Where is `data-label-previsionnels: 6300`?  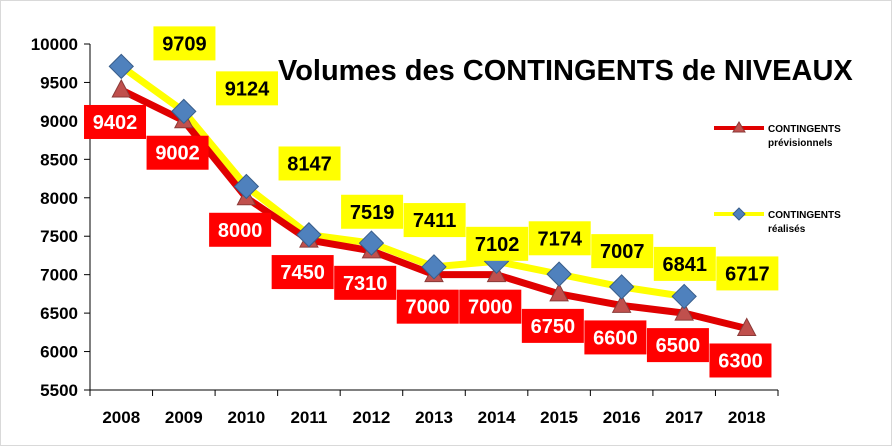 data-label-previsionnels: 6300 is located at coordinates (740, 361).